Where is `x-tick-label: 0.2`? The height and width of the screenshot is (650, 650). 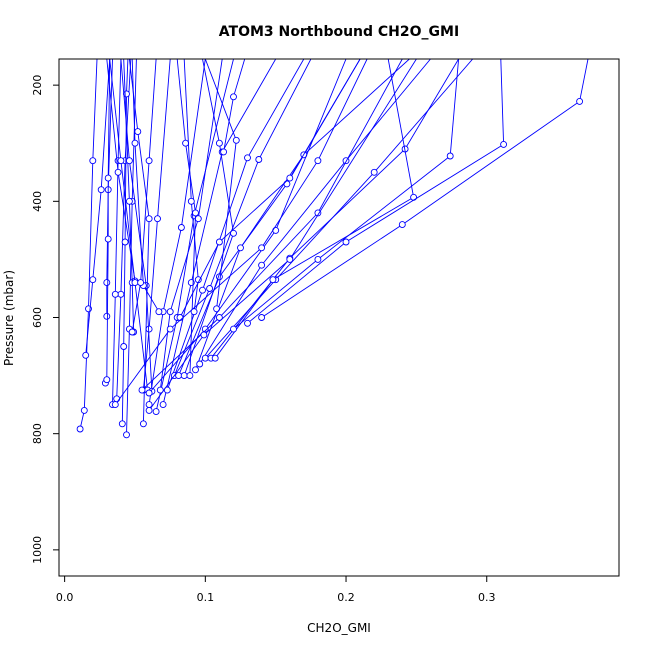
x-tick-label: 0.2 is located at coordinates (346, 597).